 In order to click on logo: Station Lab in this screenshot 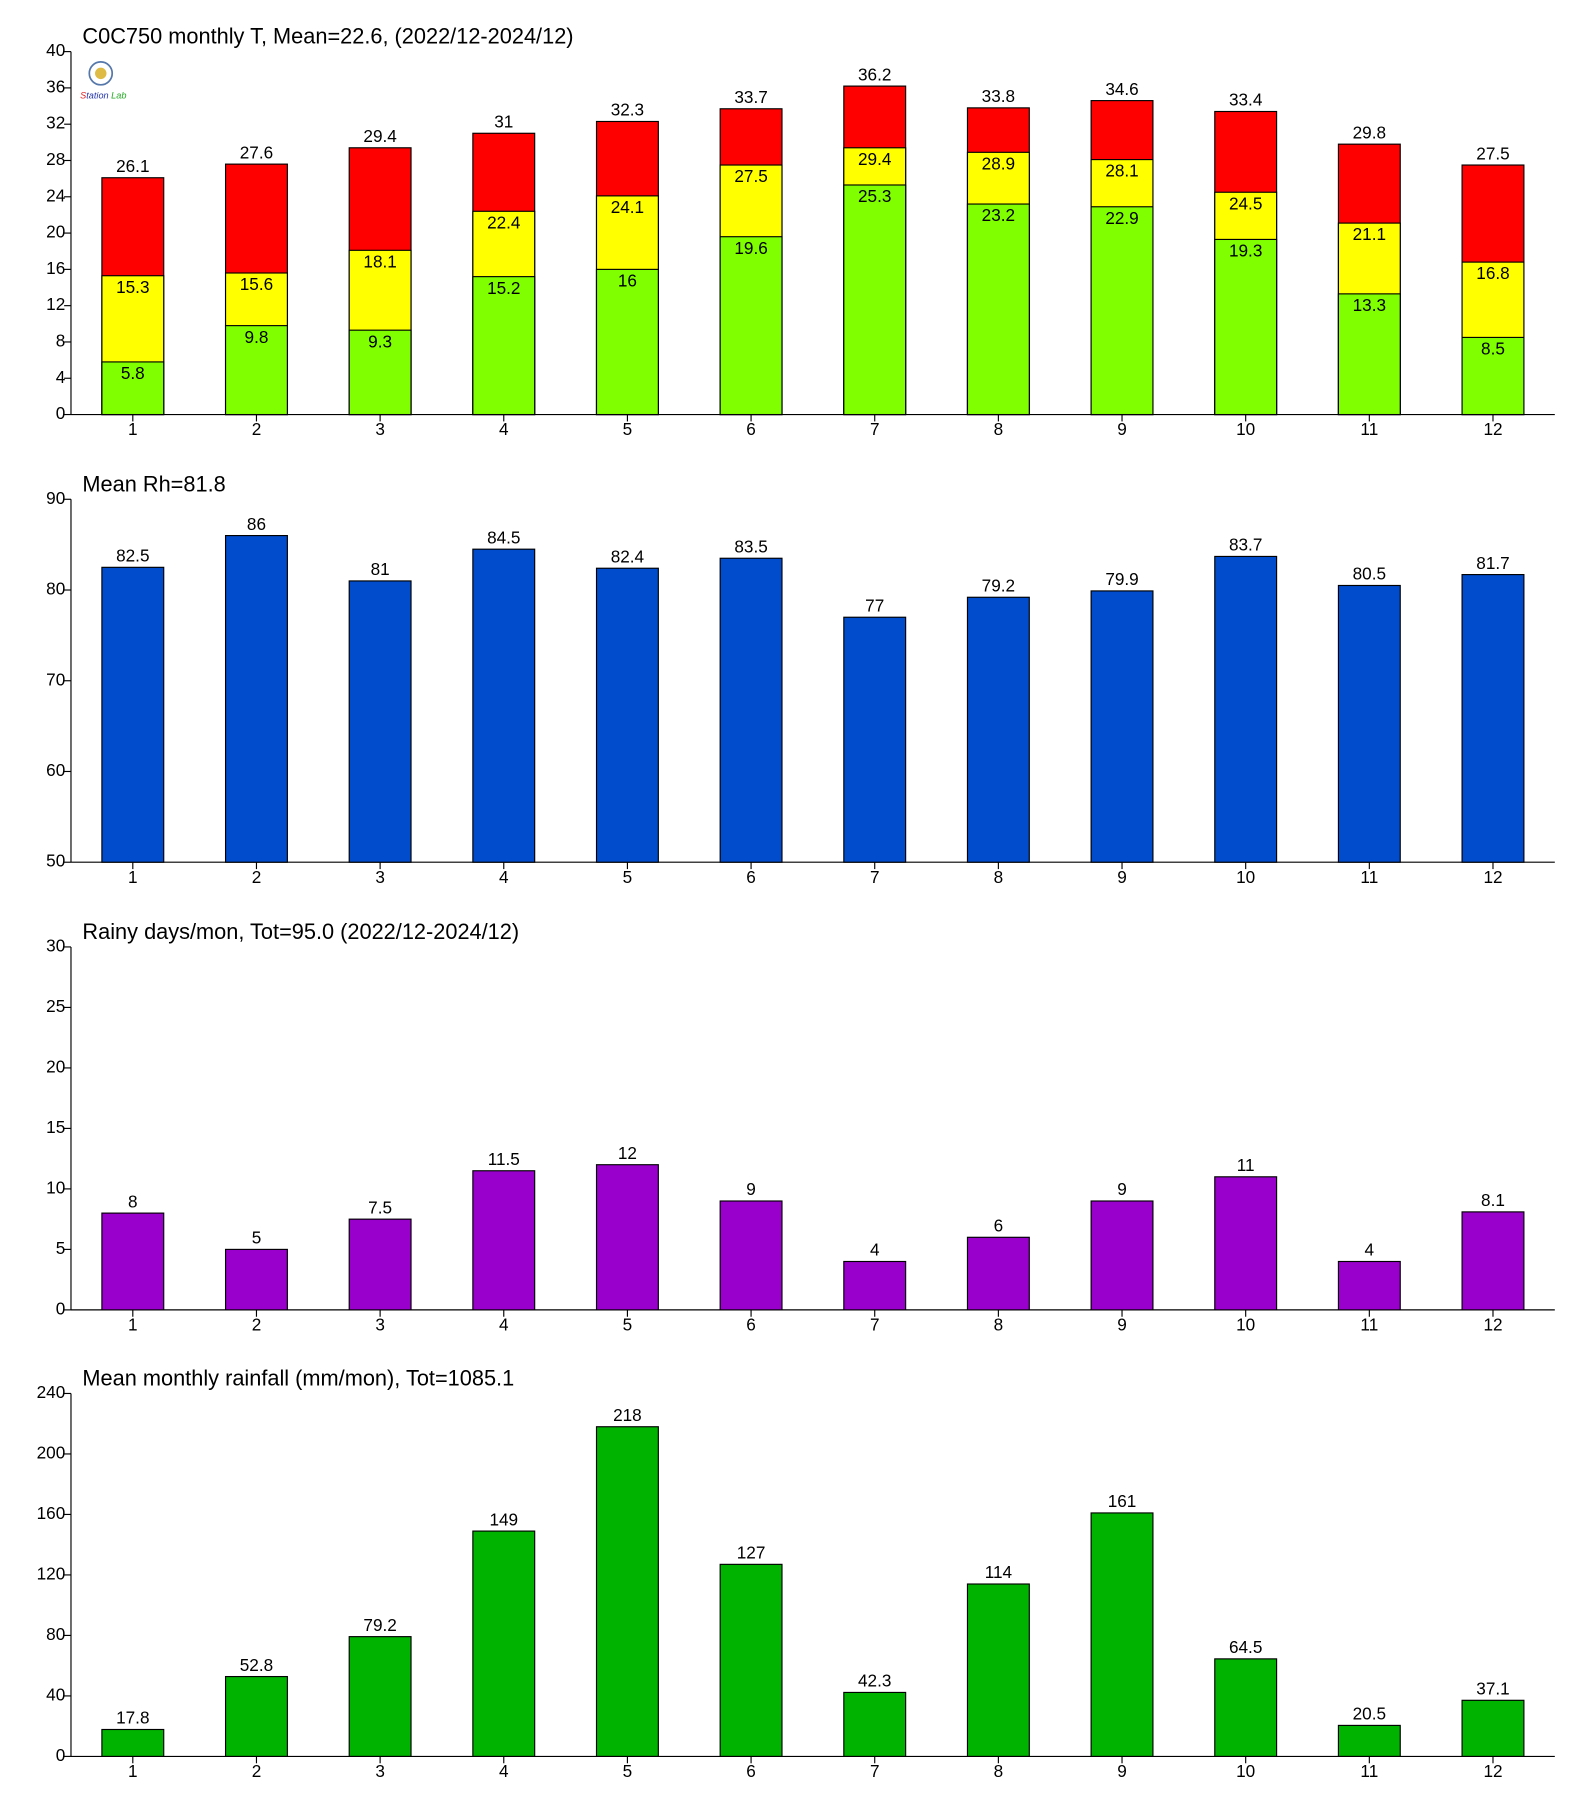, I will do `click(103, 81)`.